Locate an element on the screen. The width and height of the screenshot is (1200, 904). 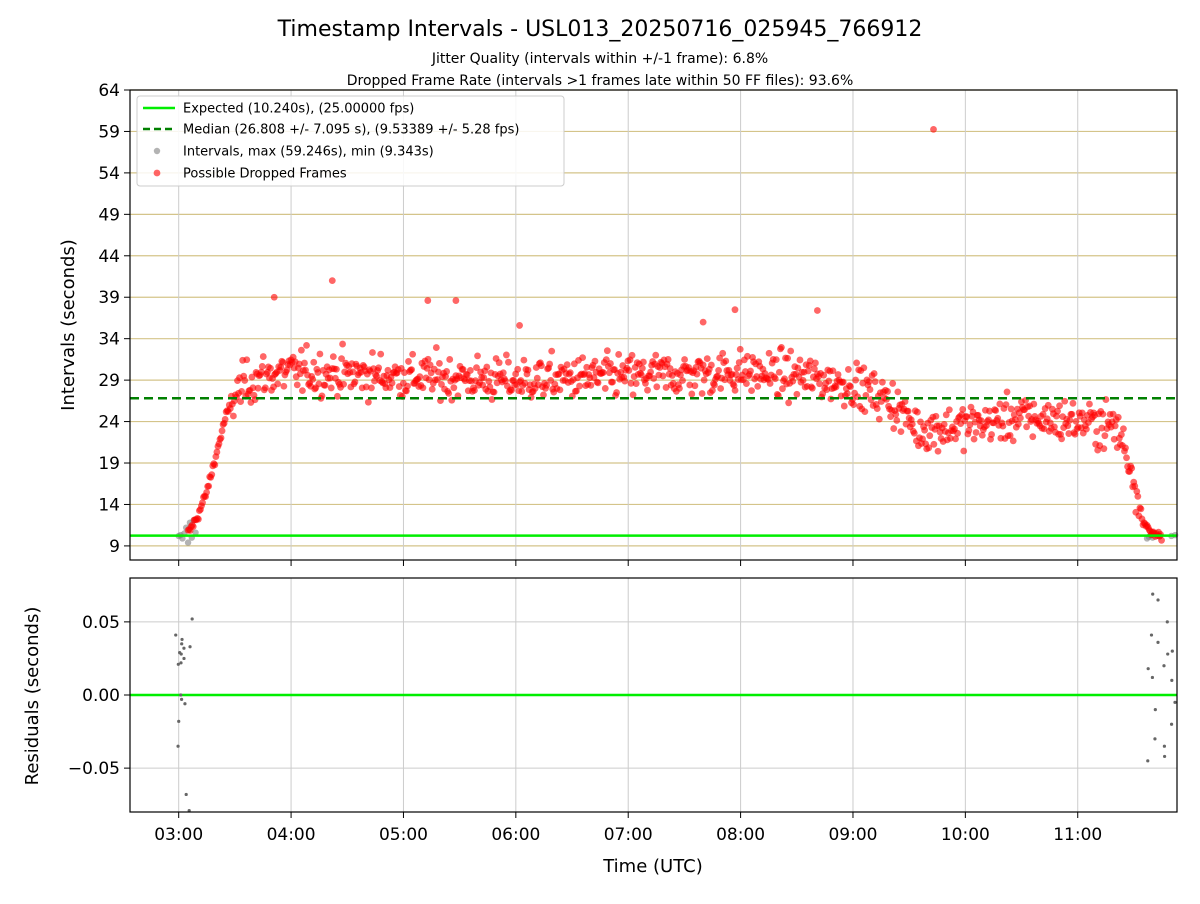
legend-entry: Intervals, max (59.246s), min (9.343s) is located at coordinates (308, 152).